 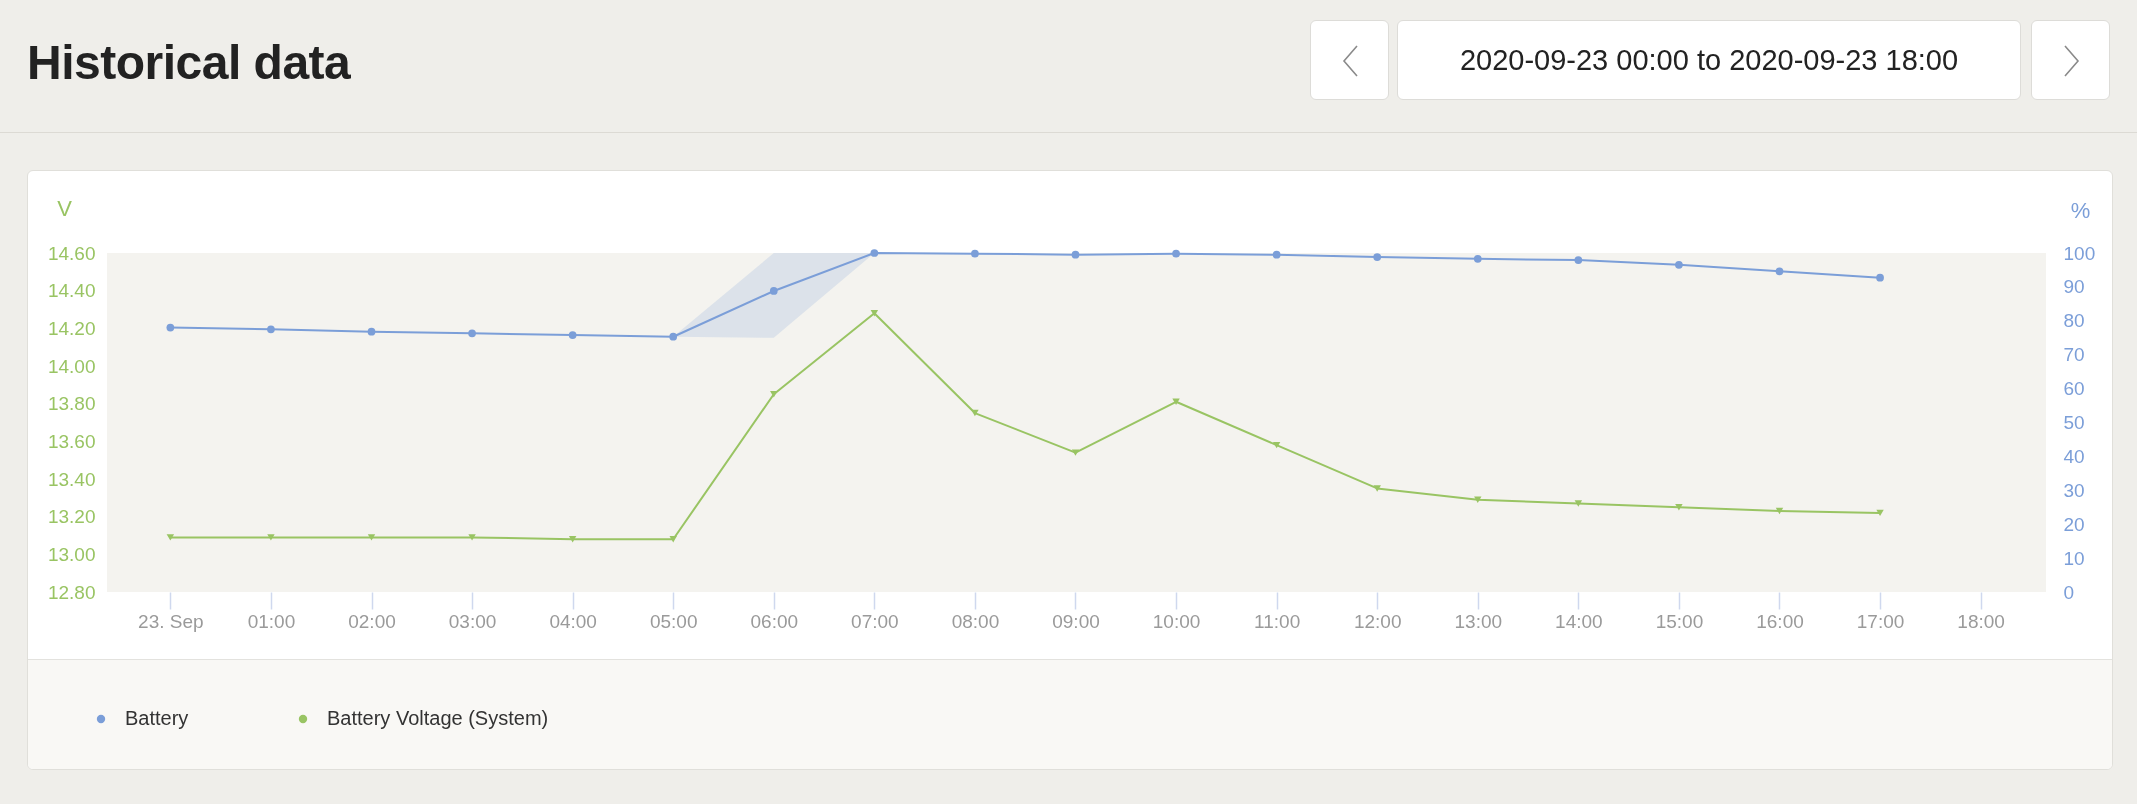 What do you see at coordinates (2074, 558) in the screenshot?
I see `y2-tick-label: 10` at bounding box center [2074, 558].